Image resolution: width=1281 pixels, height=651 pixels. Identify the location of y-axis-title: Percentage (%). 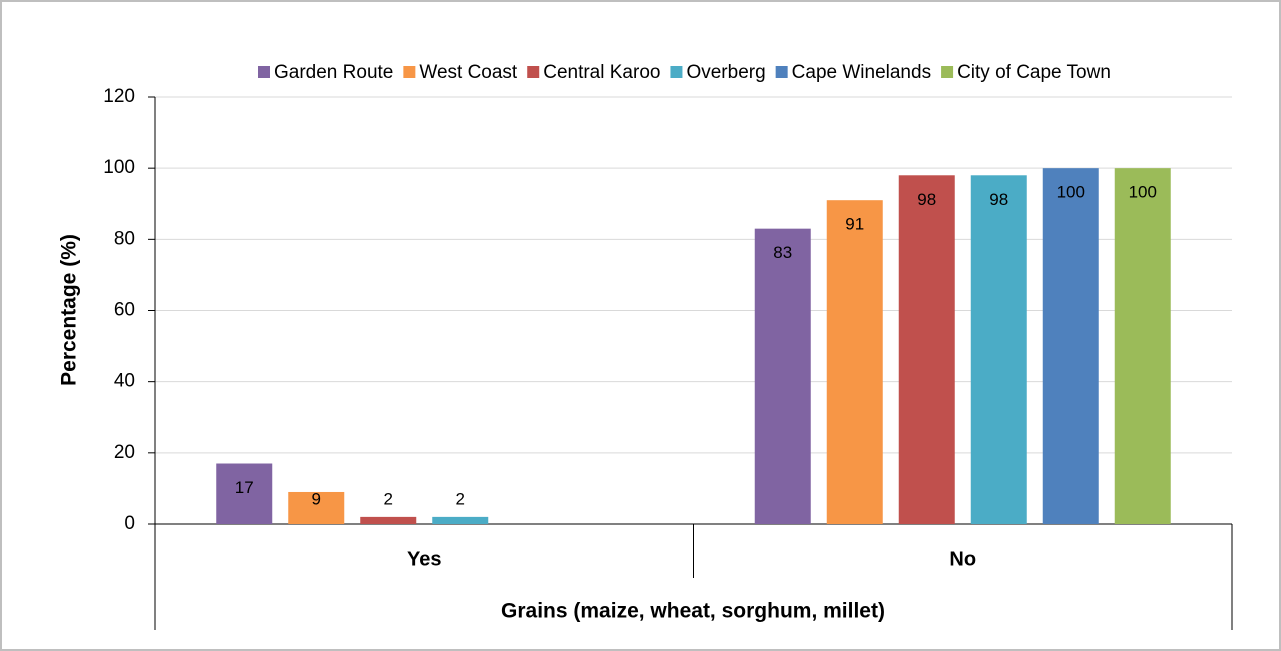
(69, 310).